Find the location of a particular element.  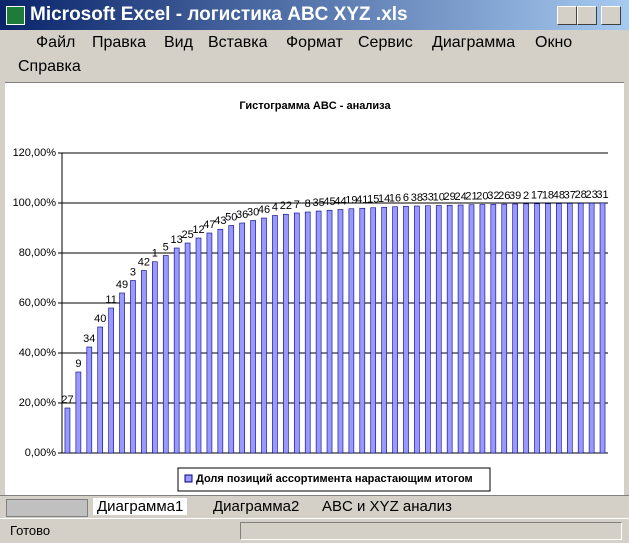

data-label: 6 is located at coordinates (406, 198).